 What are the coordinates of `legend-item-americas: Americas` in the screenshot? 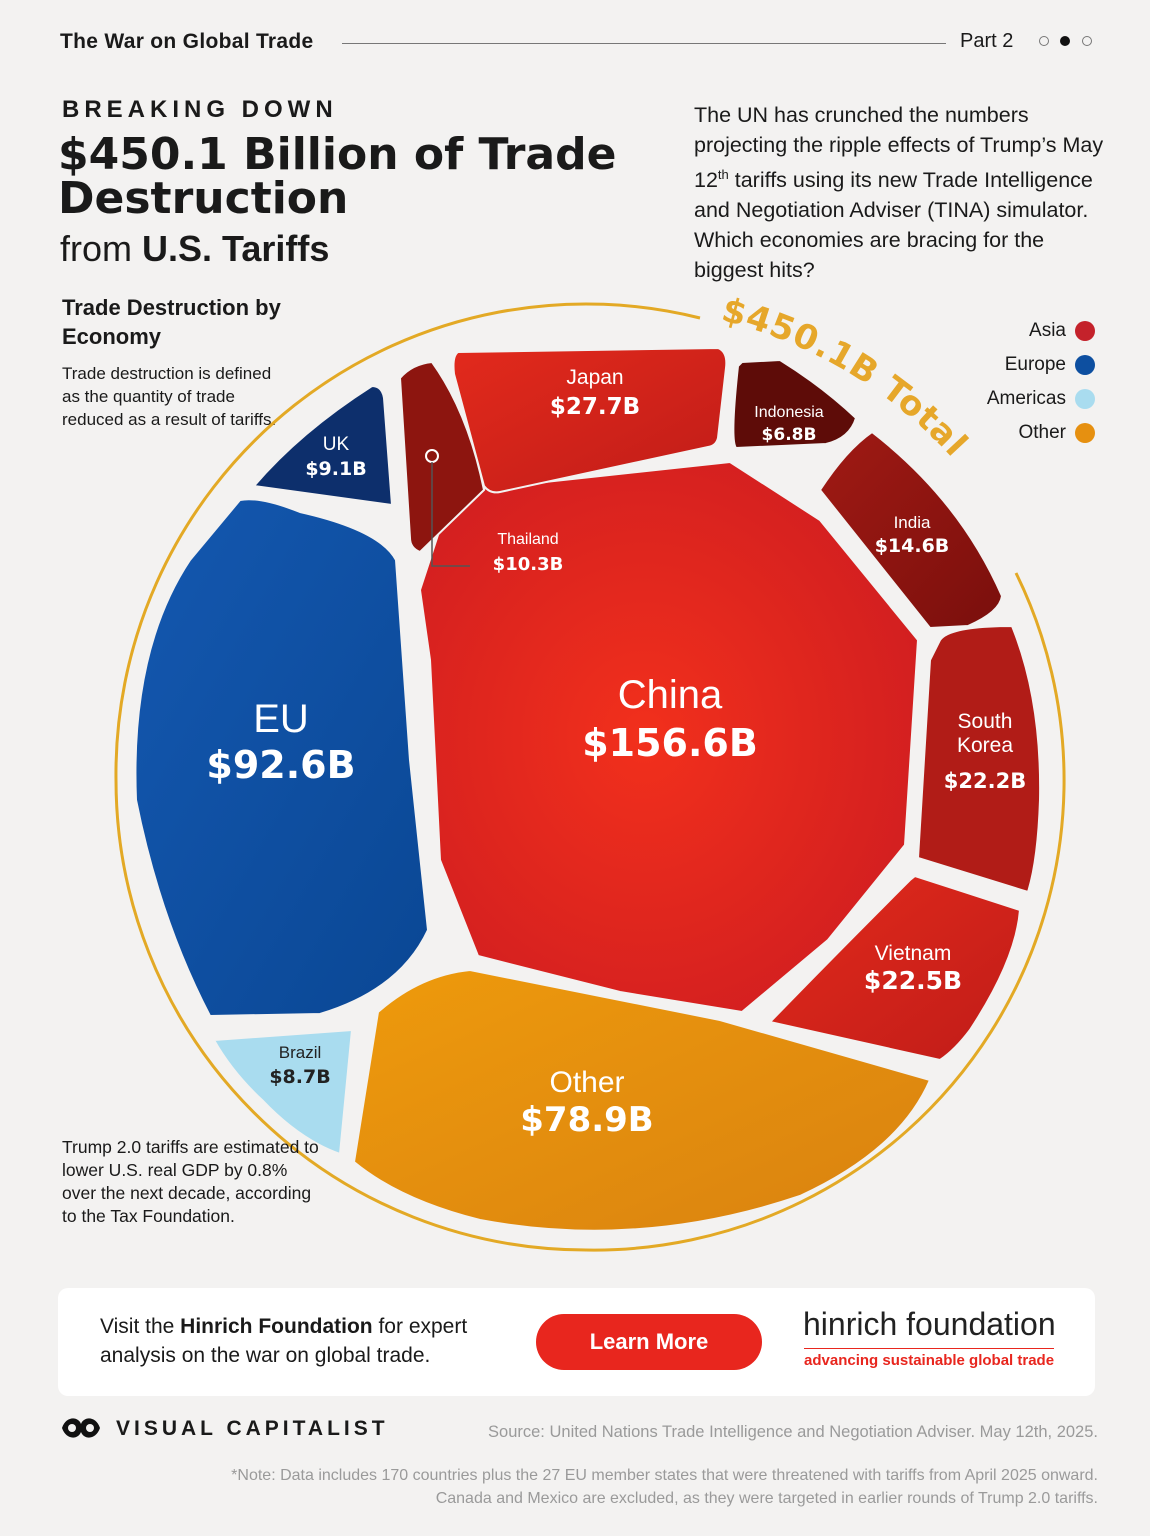 It's located at (1041, 399).